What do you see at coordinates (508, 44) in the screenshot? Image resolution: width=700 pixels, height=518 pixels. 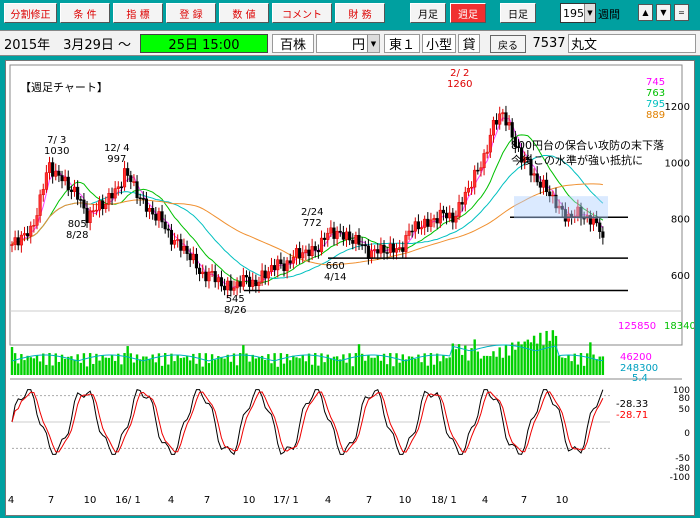 I see `back-button: 戻る` at bounding box center [508, 44].